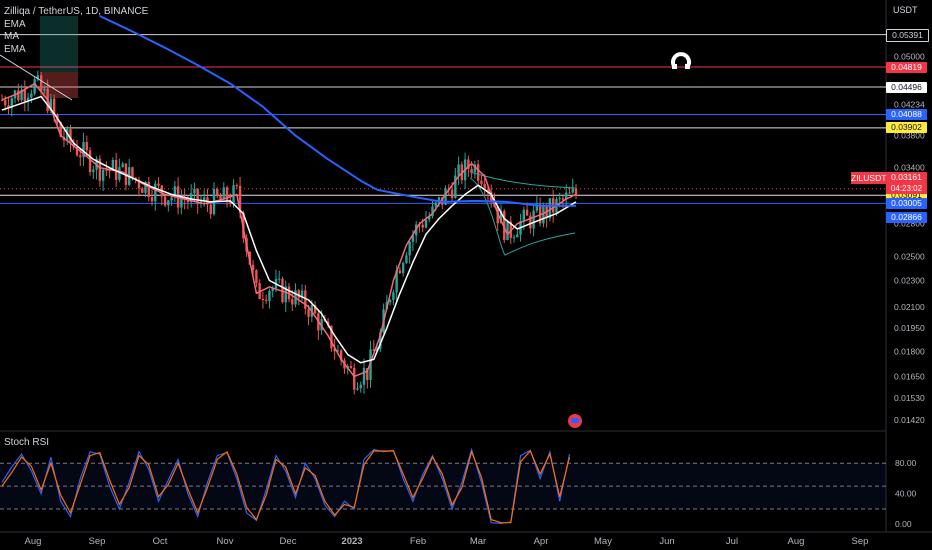  Describe the element at coordinates (666, 541) in the screenshot. I see `x-tick-label: Jun` at that location.